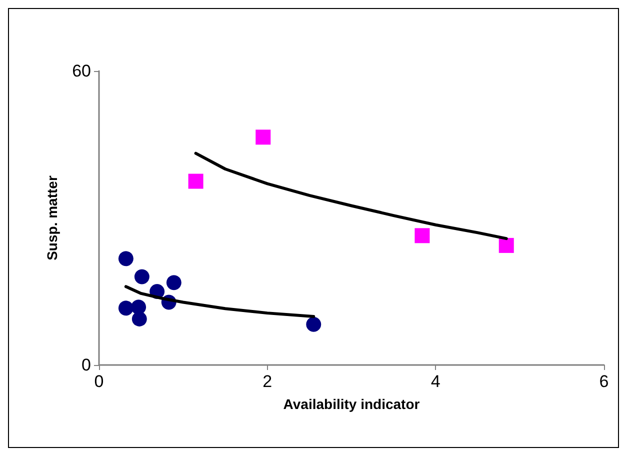 Image resolution: width=629 pixels, height=460 pixels. I want to click on y-tick-label: 60, so click(81, 71).